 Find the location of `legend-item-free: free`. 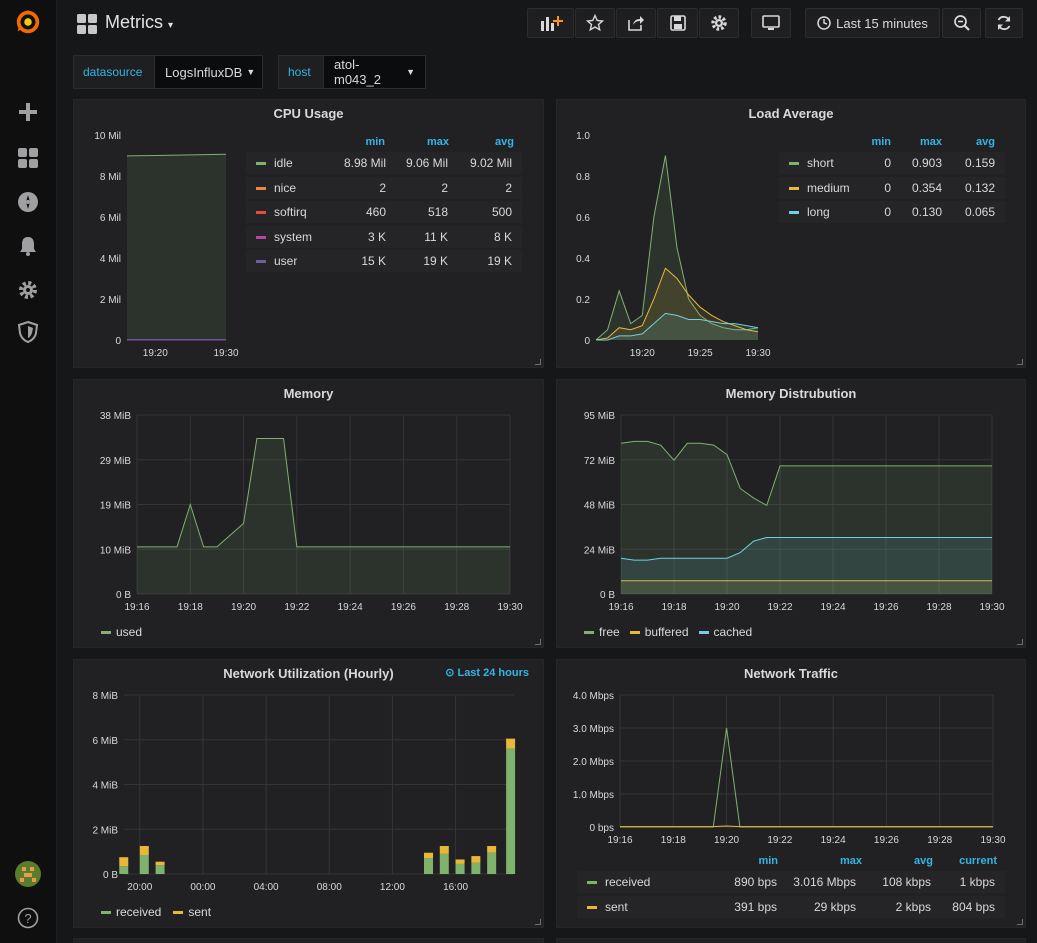

legend-item-free: free is located at coordinates (602, 632).